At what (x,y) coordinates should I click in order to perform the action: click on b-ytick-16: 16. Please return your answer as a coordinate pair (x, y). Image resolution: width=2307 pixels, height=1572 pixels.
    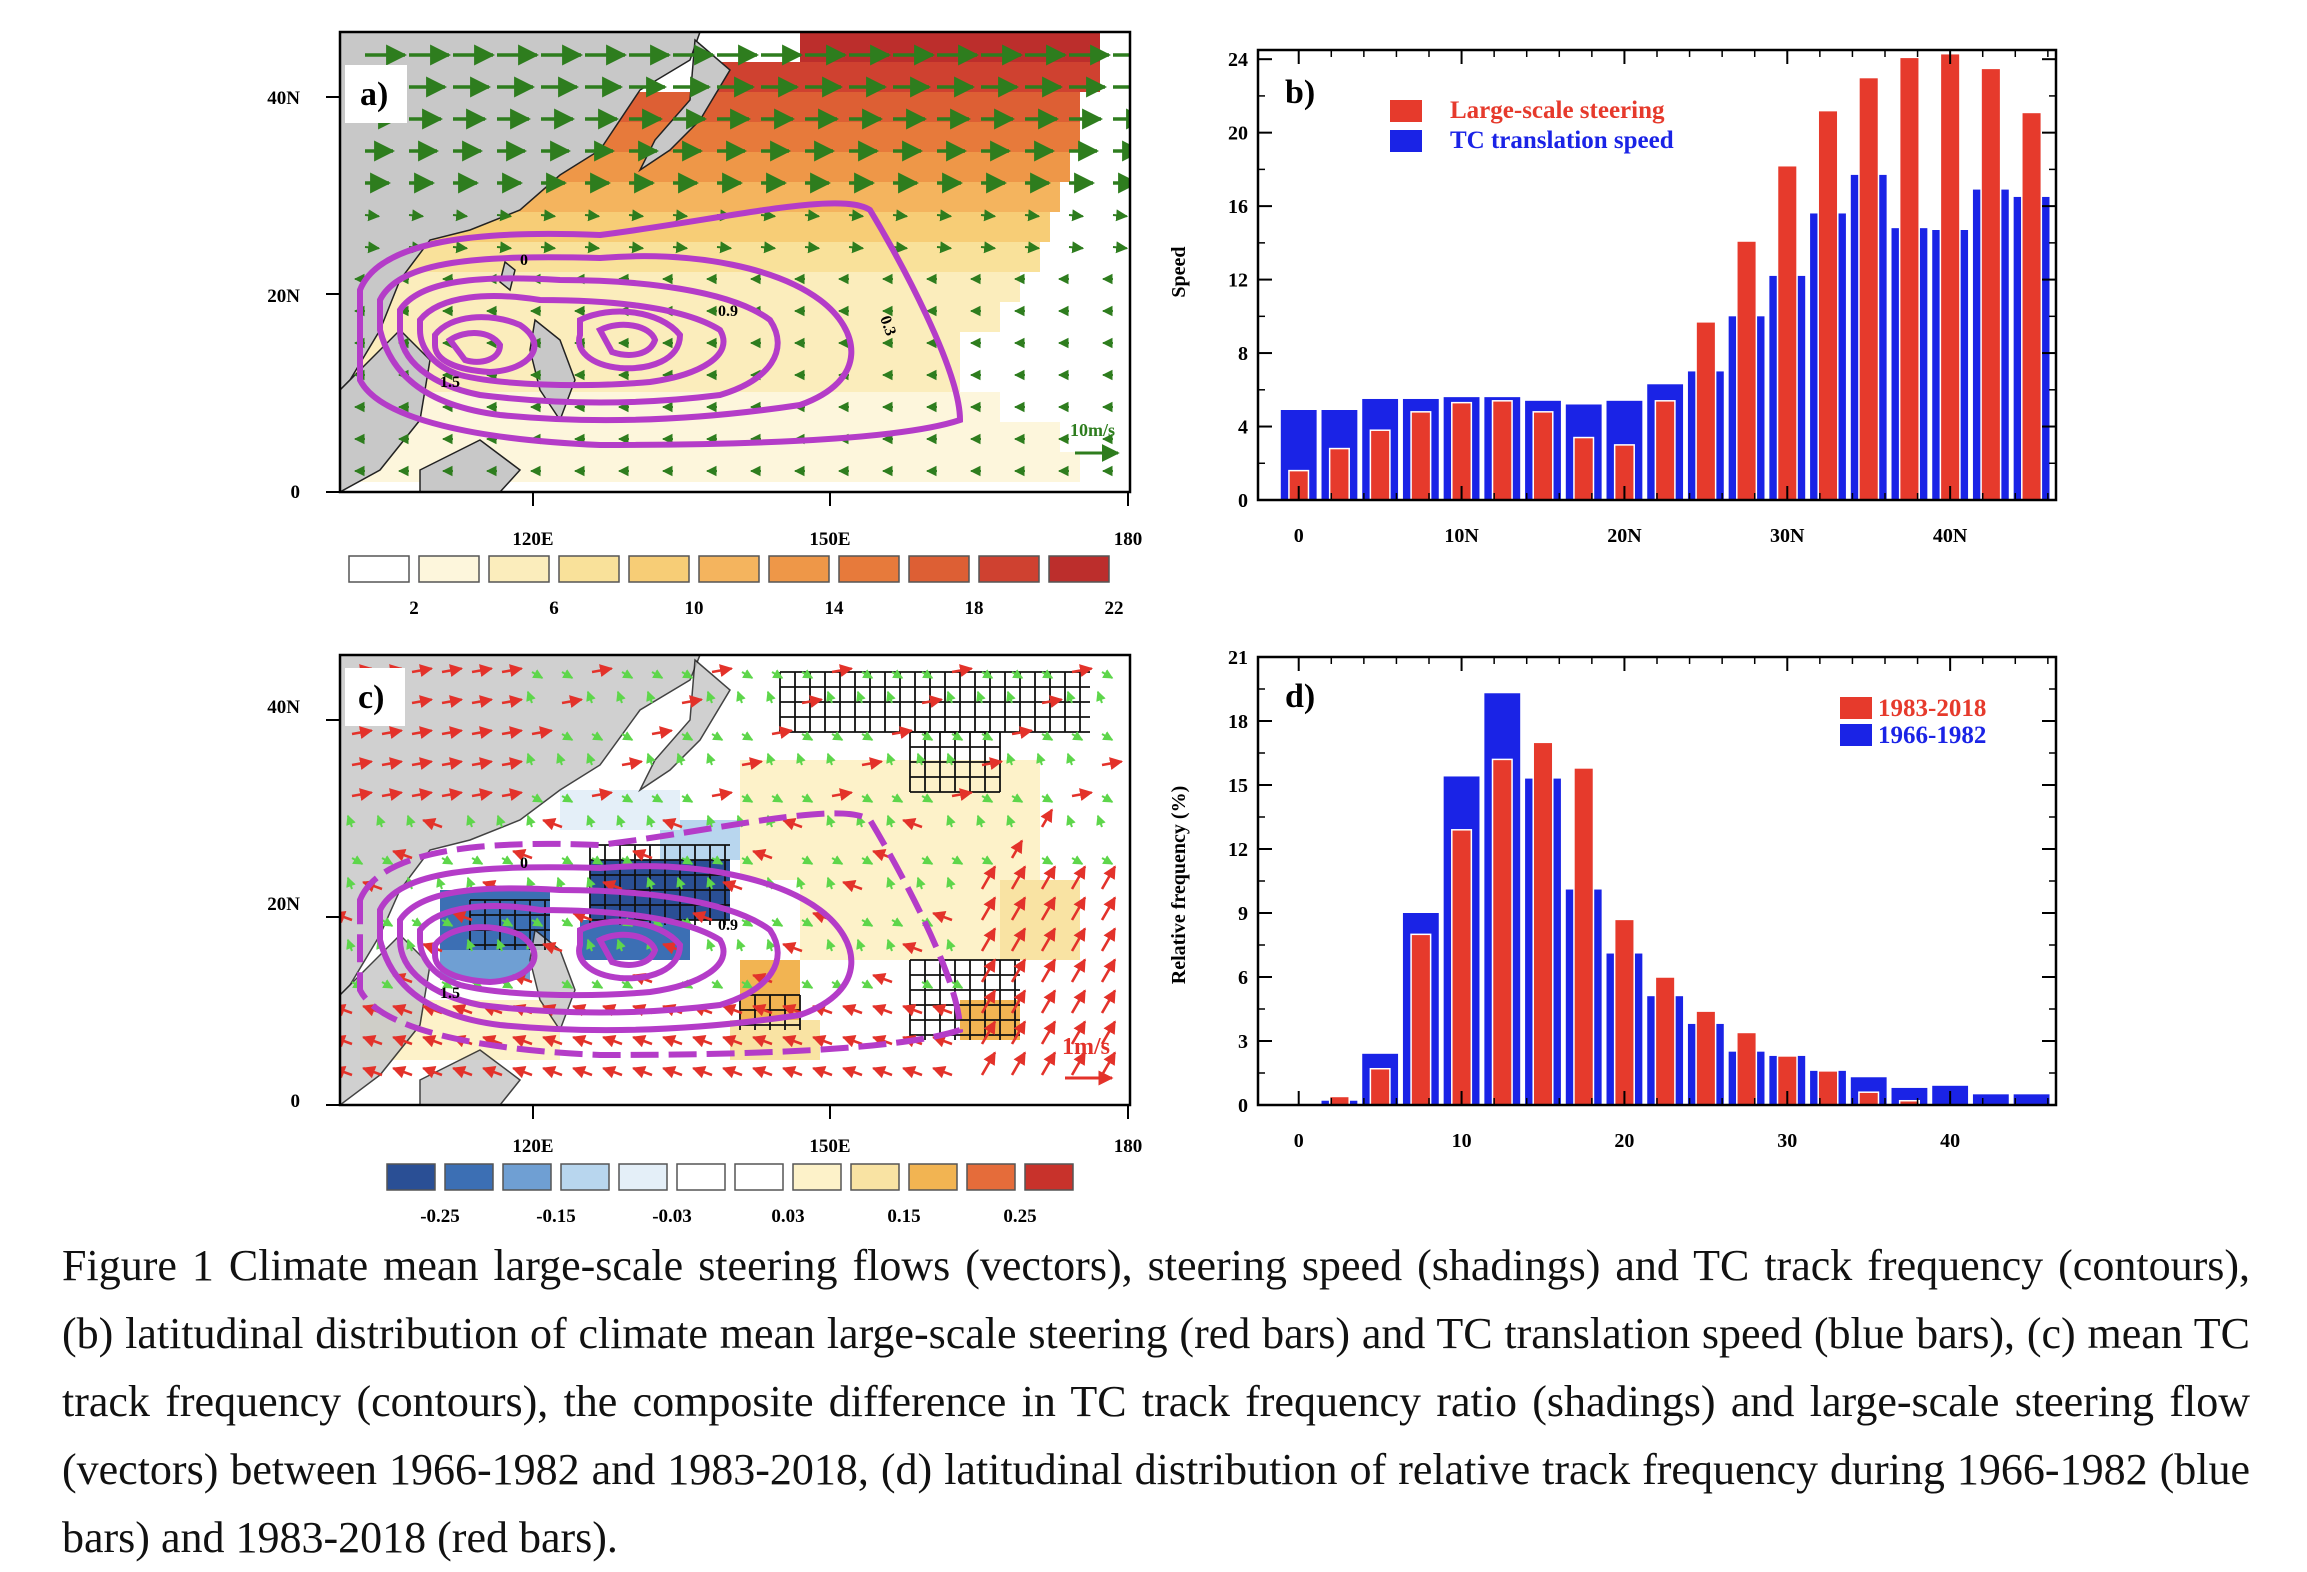
    Looking at the image, I should click on (1238, 207).